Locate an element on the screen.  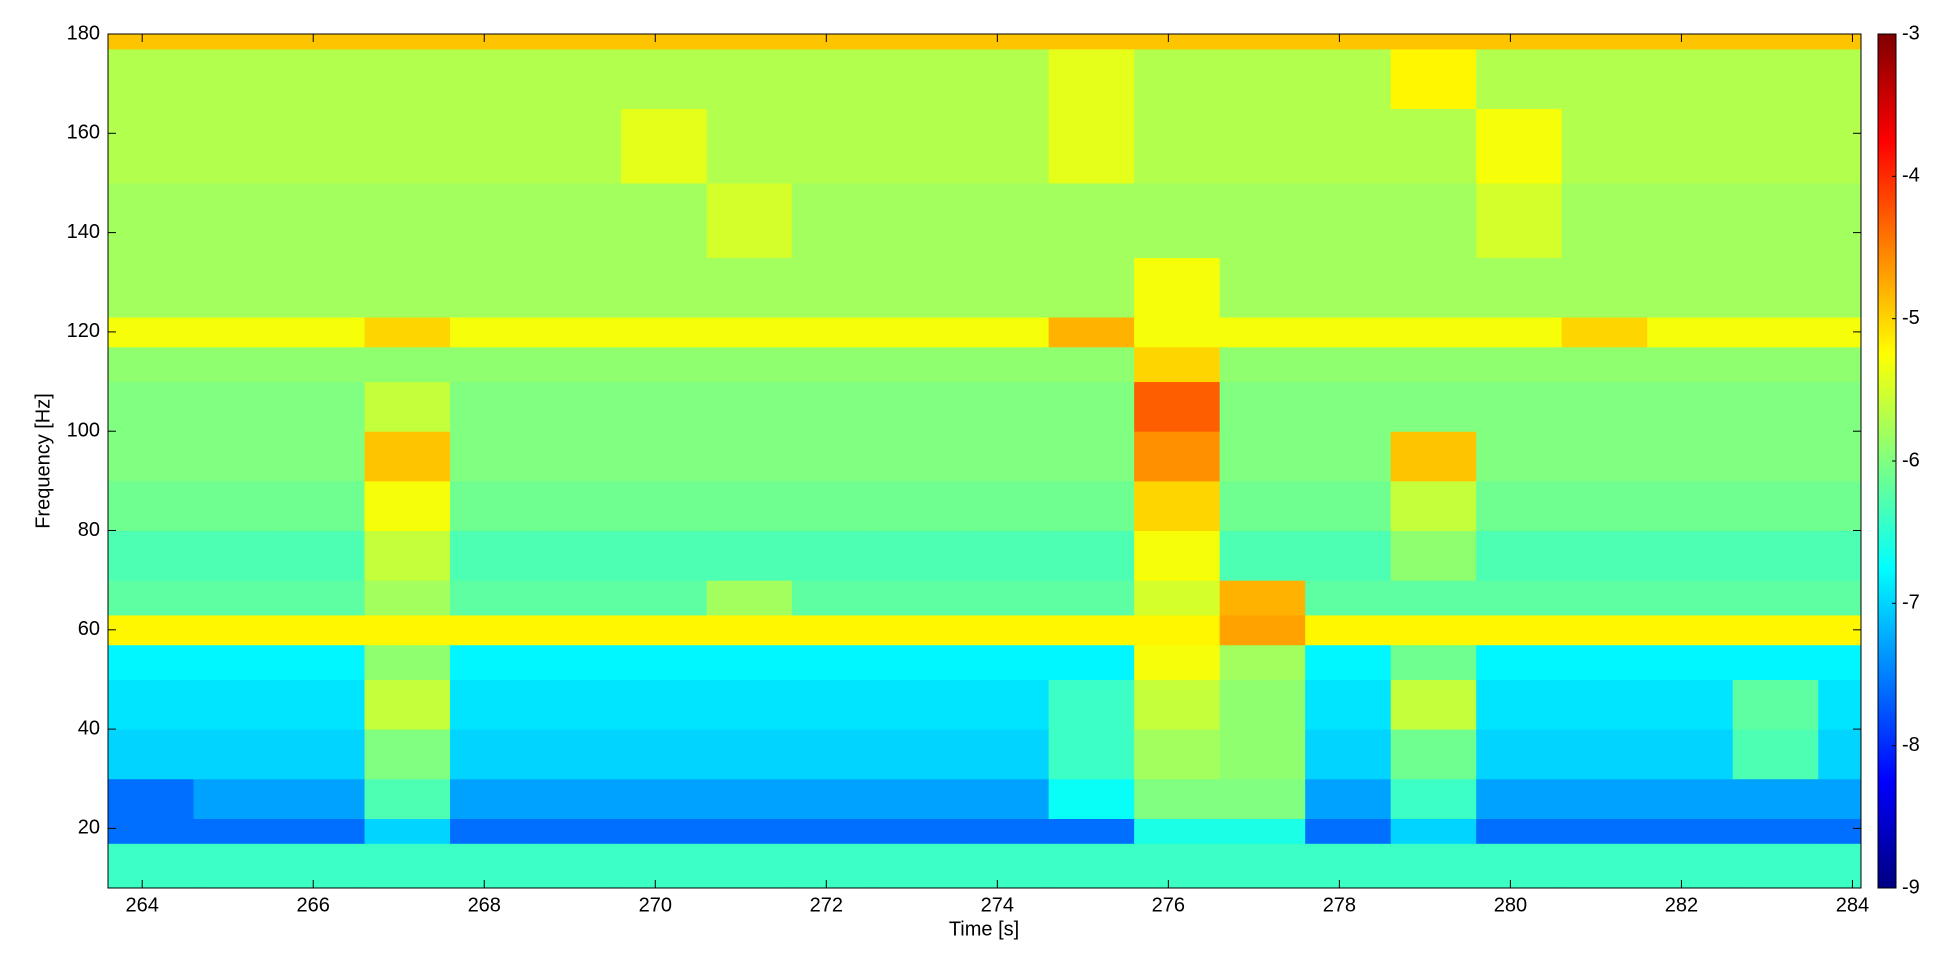
colorbar-tick-label: -8 is located at coordinates (1911, 745).